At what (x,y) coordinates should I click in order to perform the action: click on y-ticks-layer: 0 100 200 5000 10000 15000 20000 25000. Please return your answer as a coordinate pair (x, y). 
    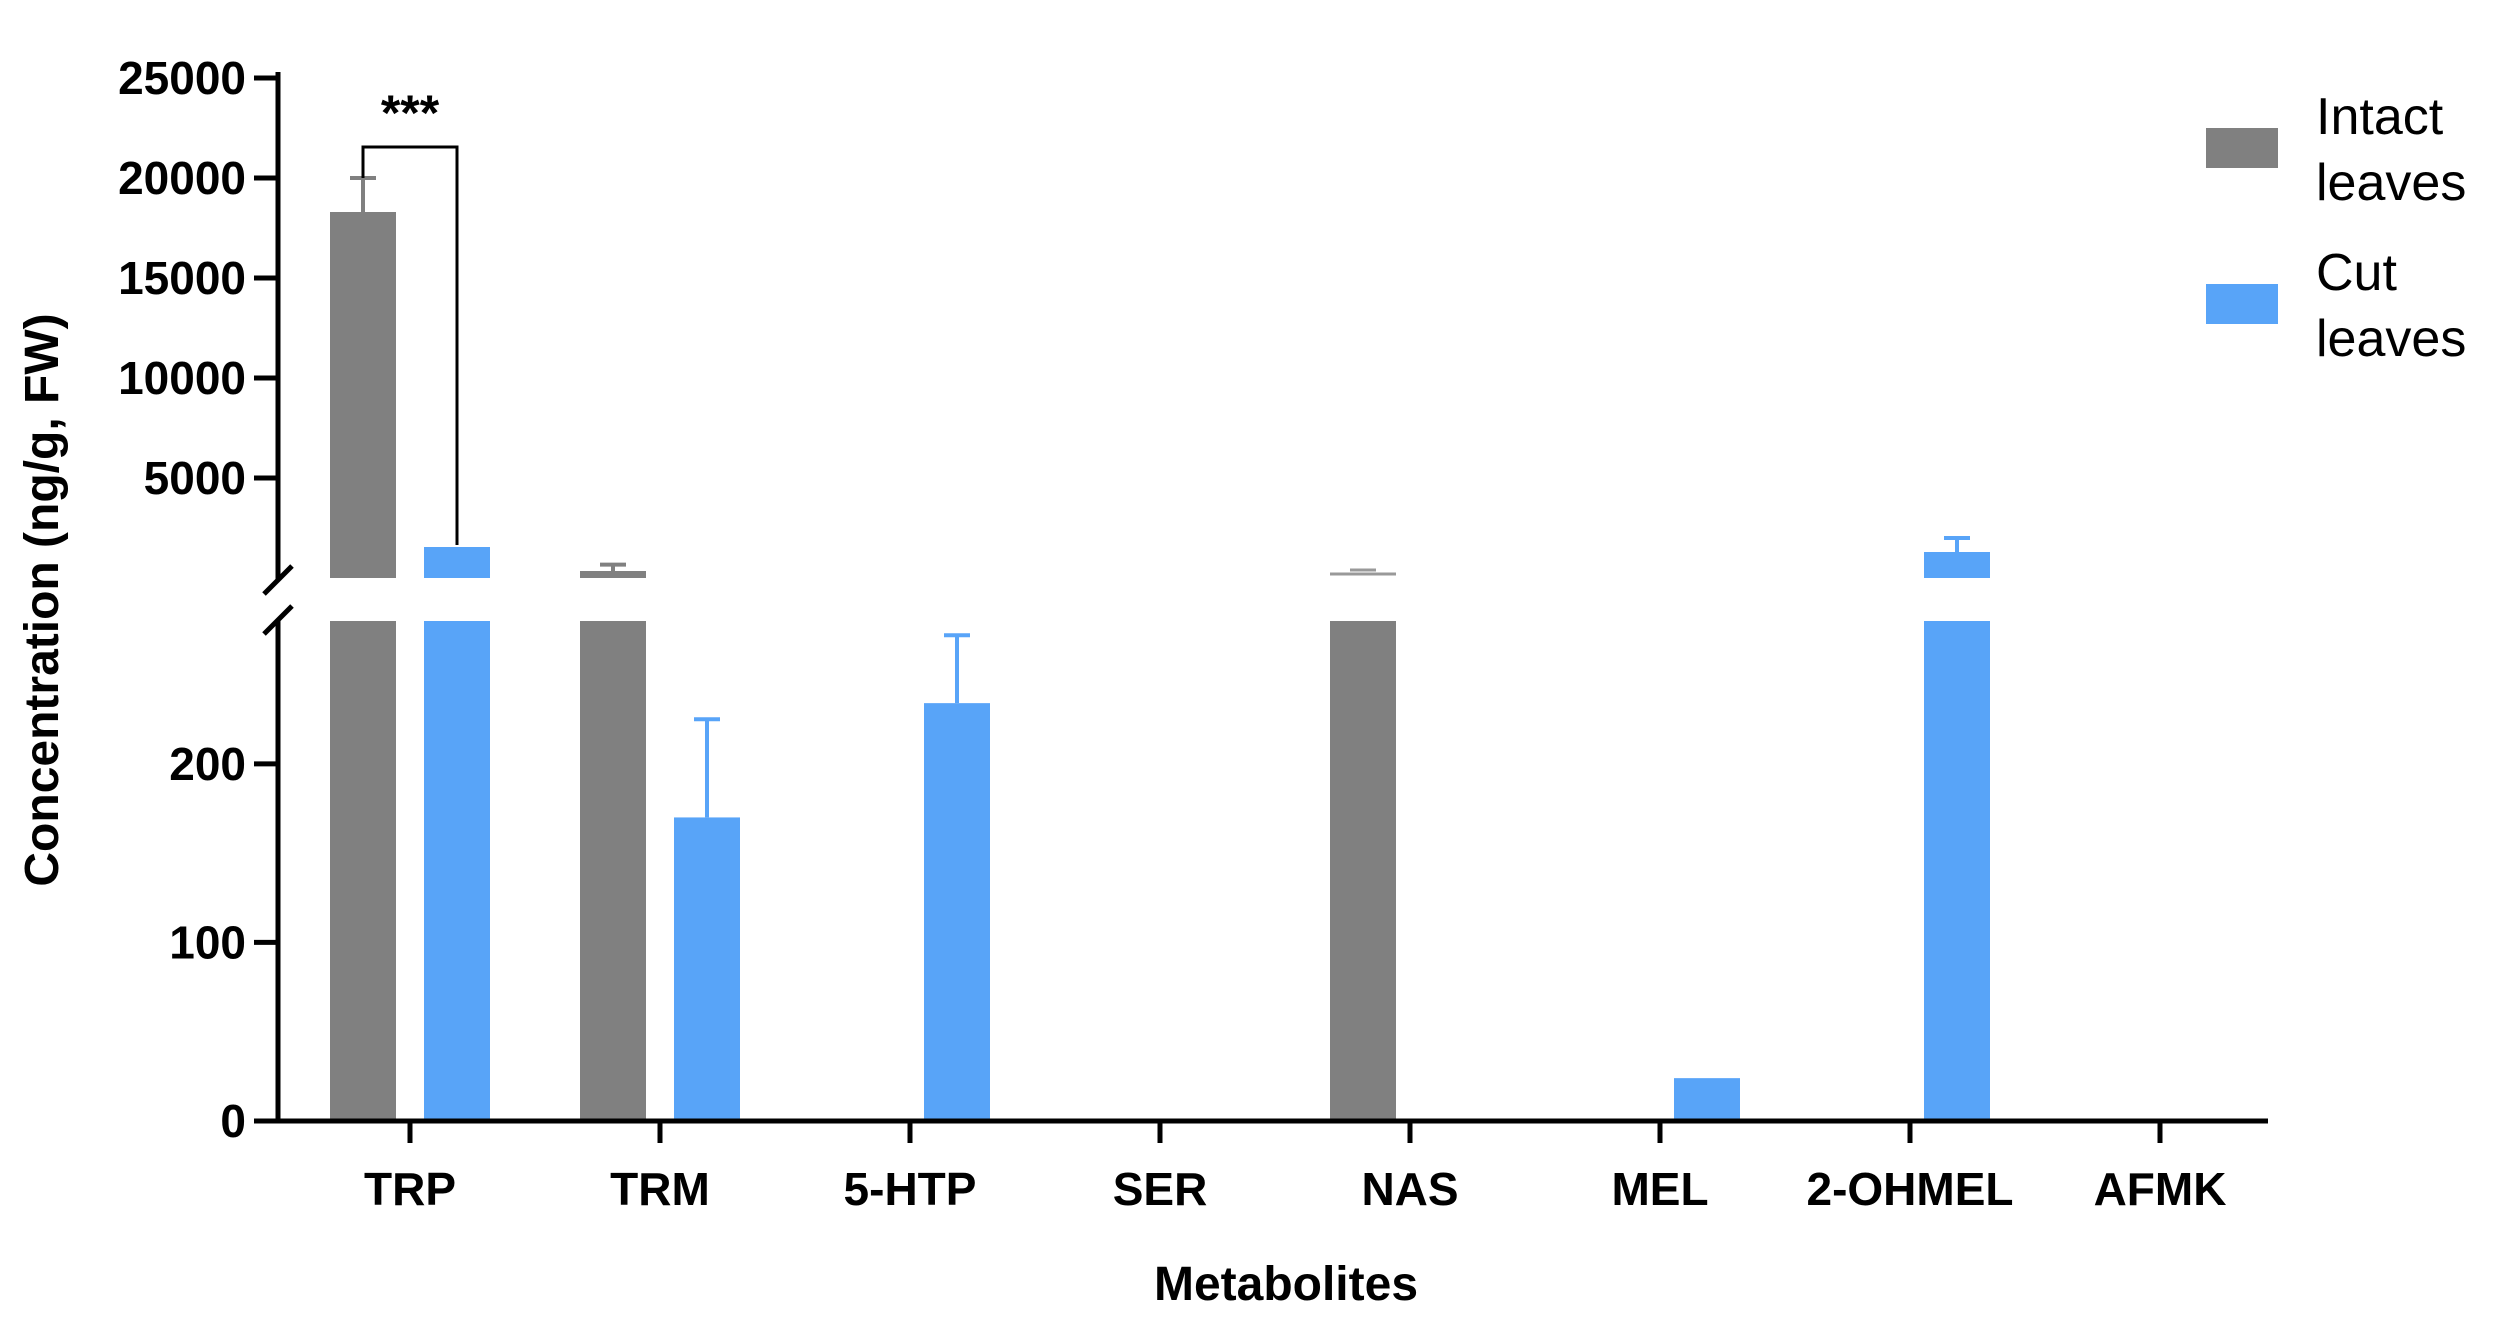
    Looking at the image, I should click on (198, 599).